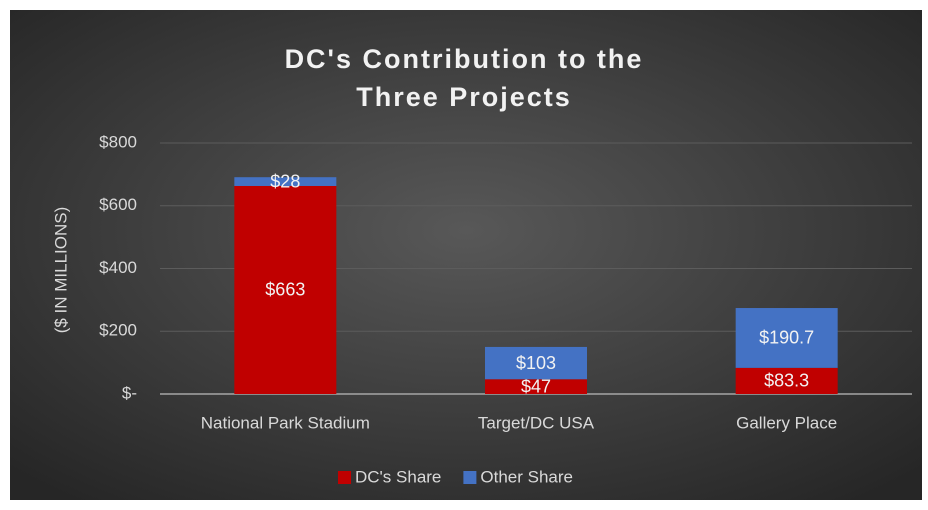 This screenshot has width=928, height=510. I want to click on data-label: $190.7, so click(786, 338).